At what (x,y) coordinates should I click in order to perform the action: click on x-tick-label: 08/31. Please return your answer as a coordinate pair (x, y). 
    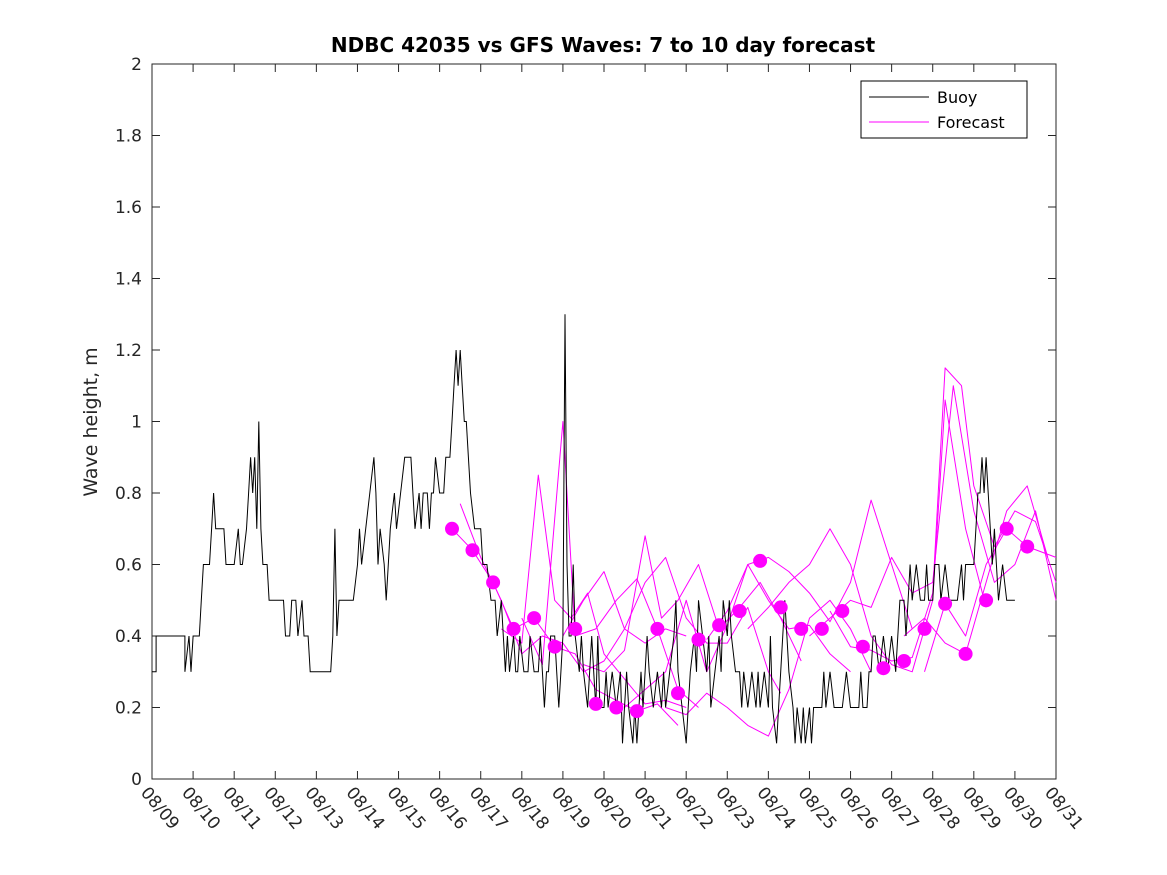
    Looking at the image, I should click on (1063, 808).